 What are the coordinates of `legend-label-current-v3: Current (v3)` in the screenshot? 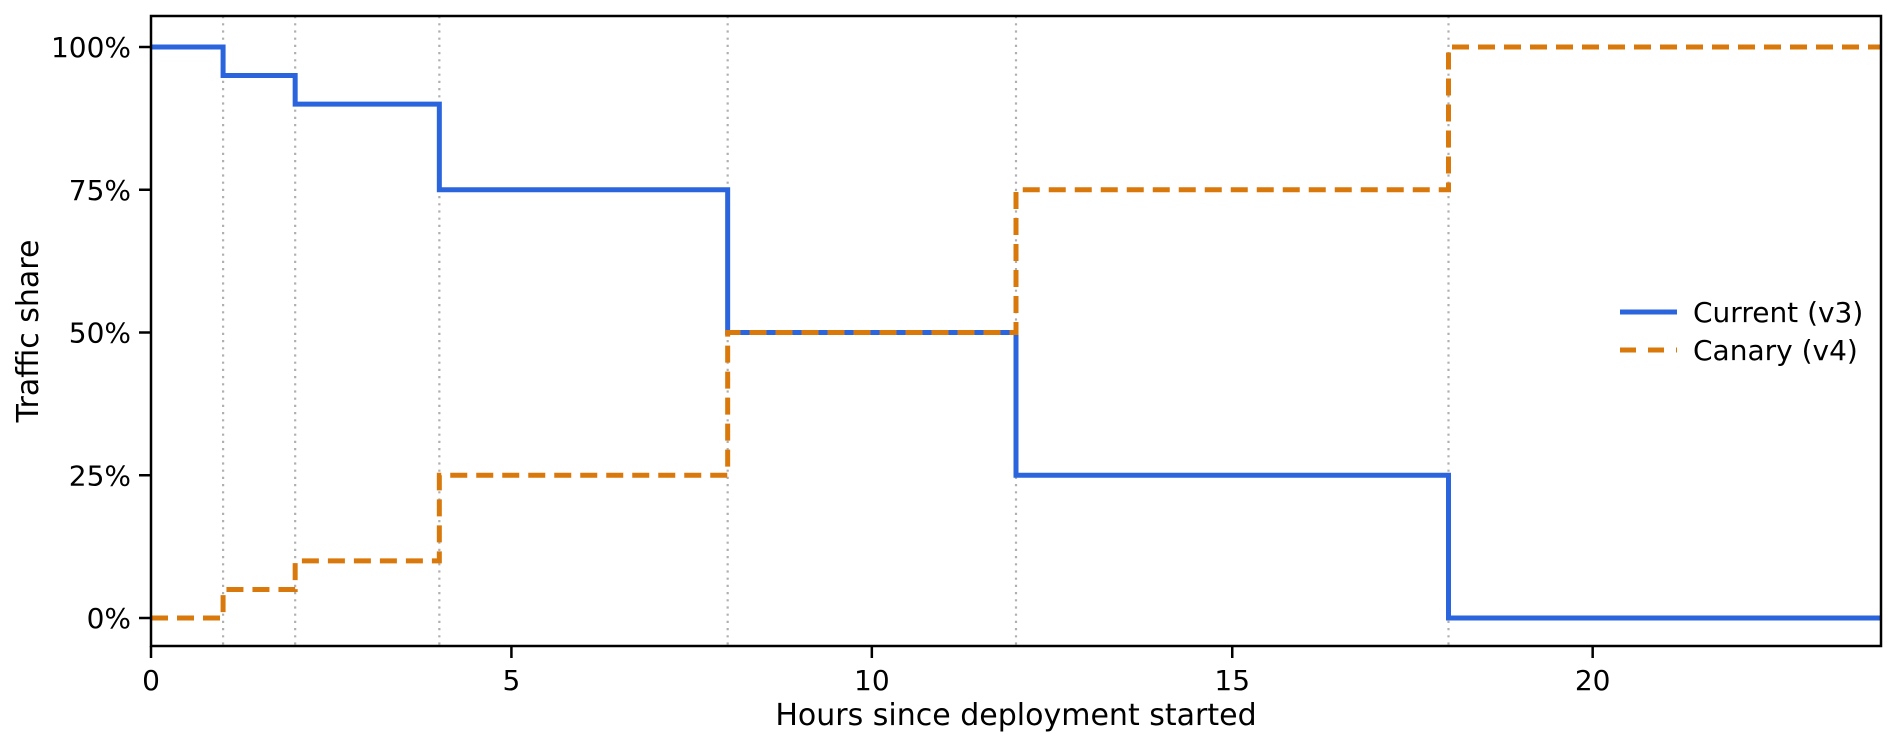 It's located at (1778, 312).